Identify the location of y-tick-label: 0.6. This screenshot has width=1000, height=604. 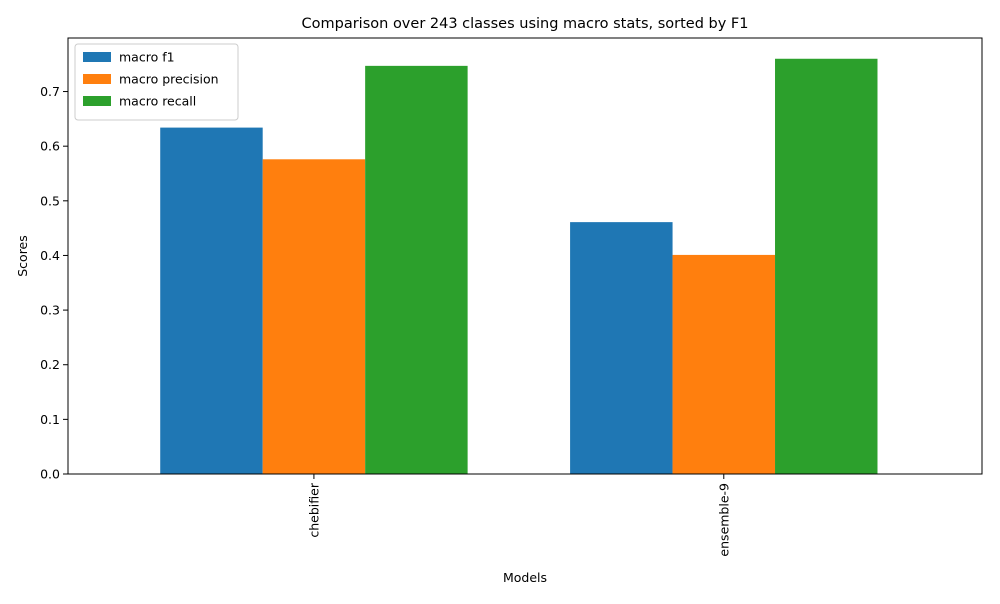
(50, 146).